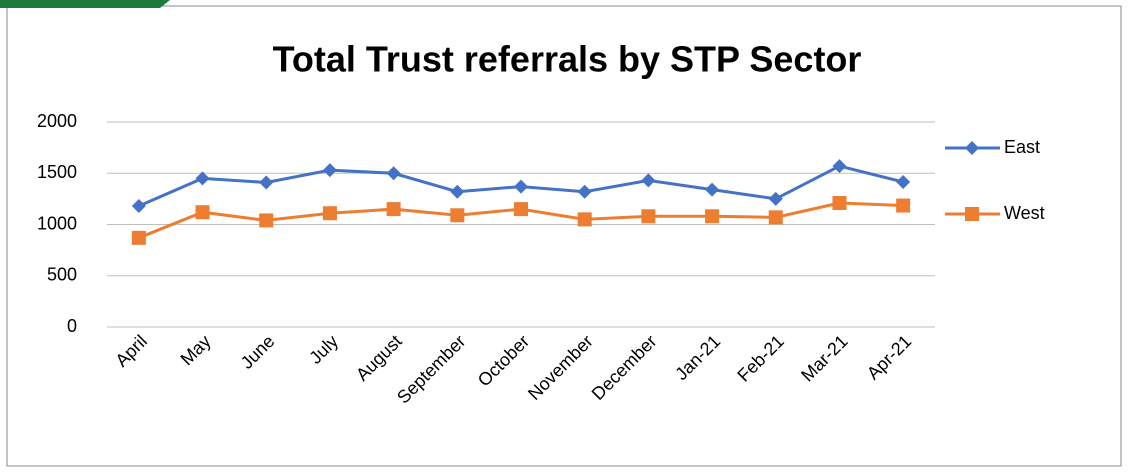 The width and height of the screenshot is (1133, 474). I want to click on y-tick-label: 1000, so click(57, 223).